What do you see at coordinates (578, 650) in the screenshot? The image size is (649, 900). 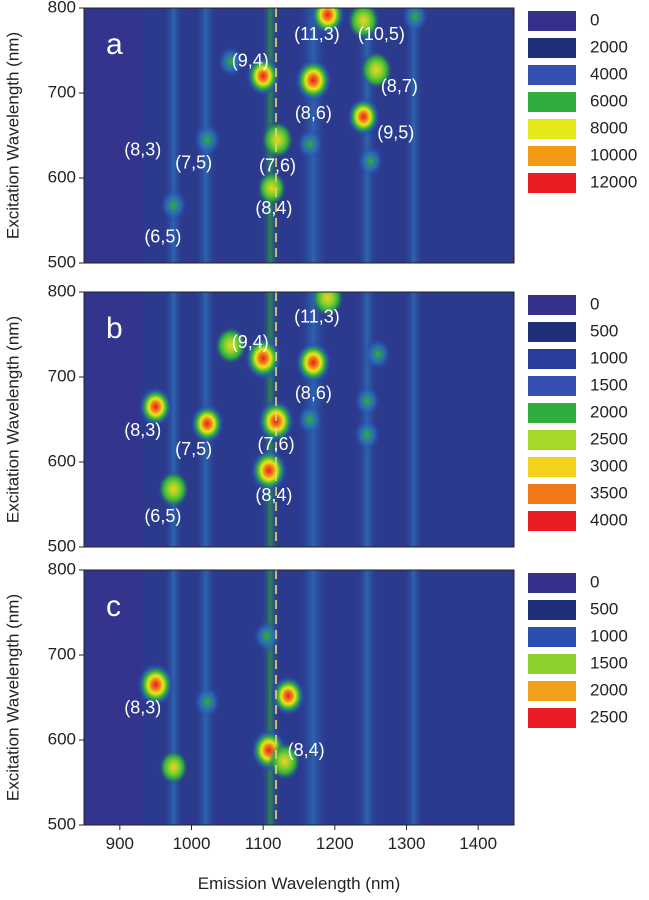 I see `colorbar-legend: 0 500 1000 1500 2000 2500` at bounding box center [578, 650].